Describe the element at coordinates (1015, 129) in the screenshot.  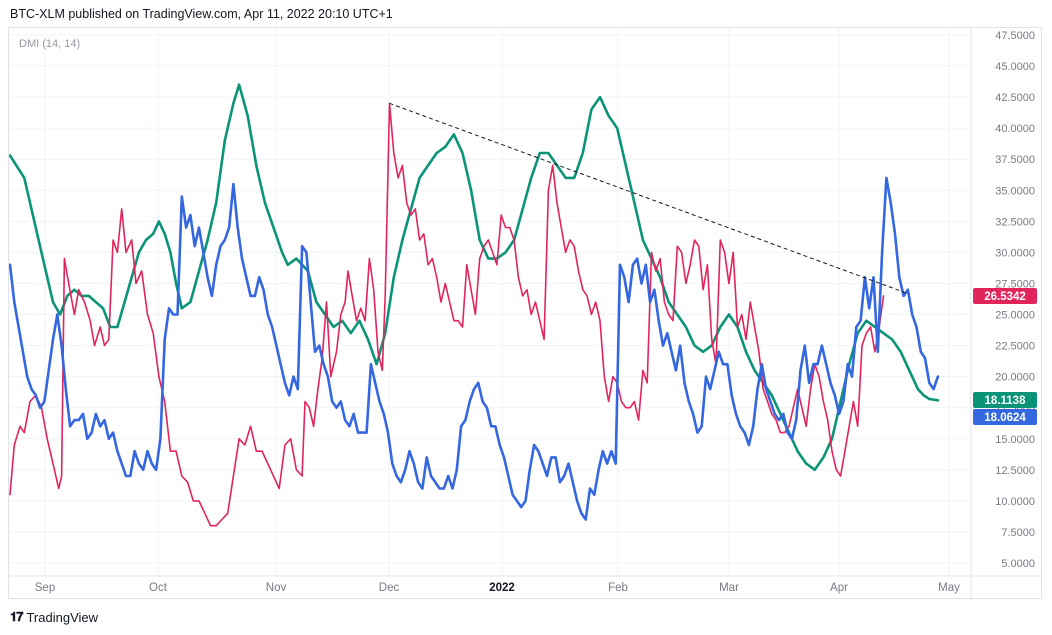
I see `y-tick-label: 40.0000` at that location.